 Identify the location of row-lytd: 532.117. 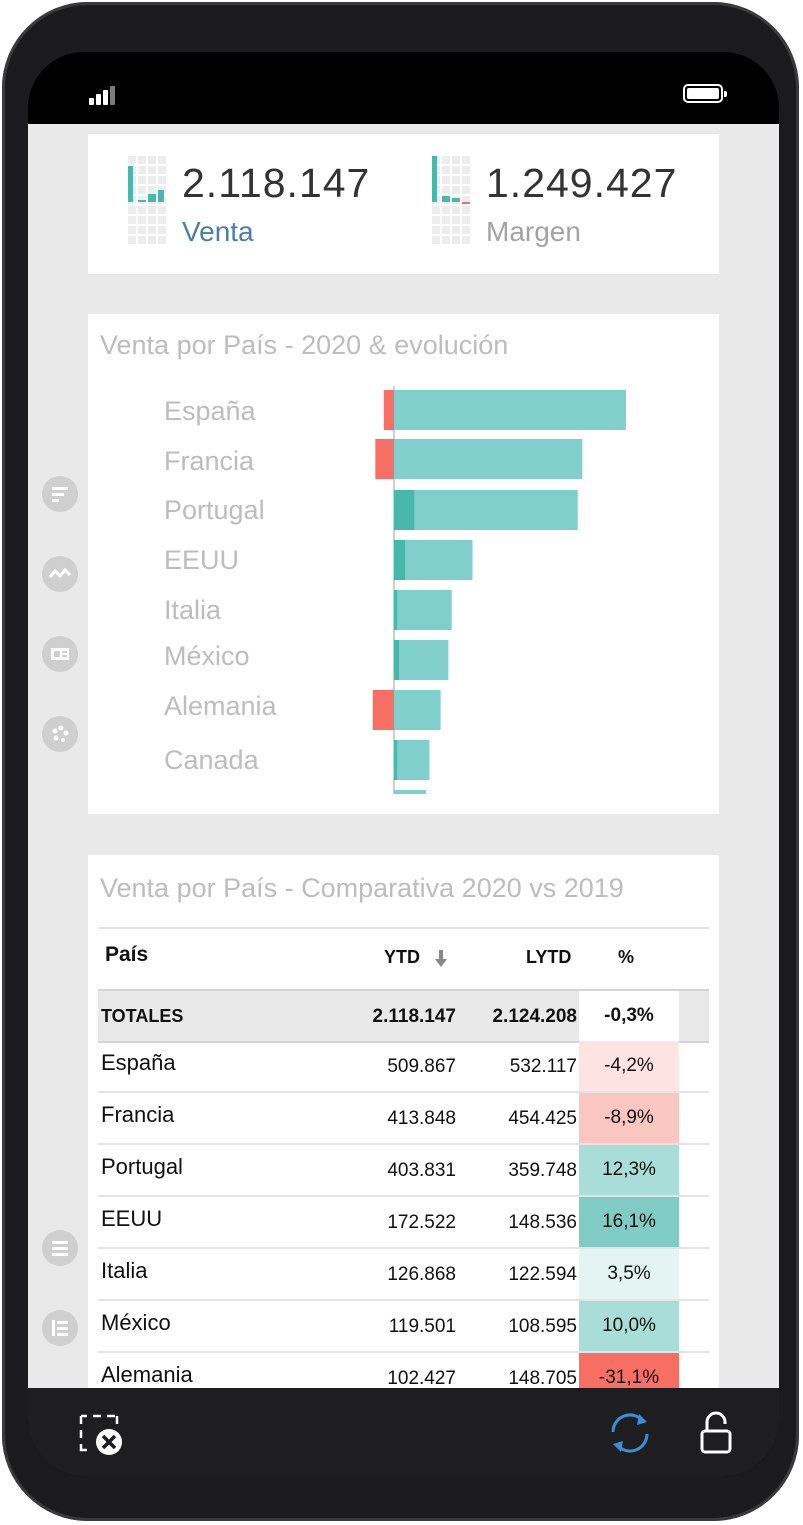
(543, 1066).